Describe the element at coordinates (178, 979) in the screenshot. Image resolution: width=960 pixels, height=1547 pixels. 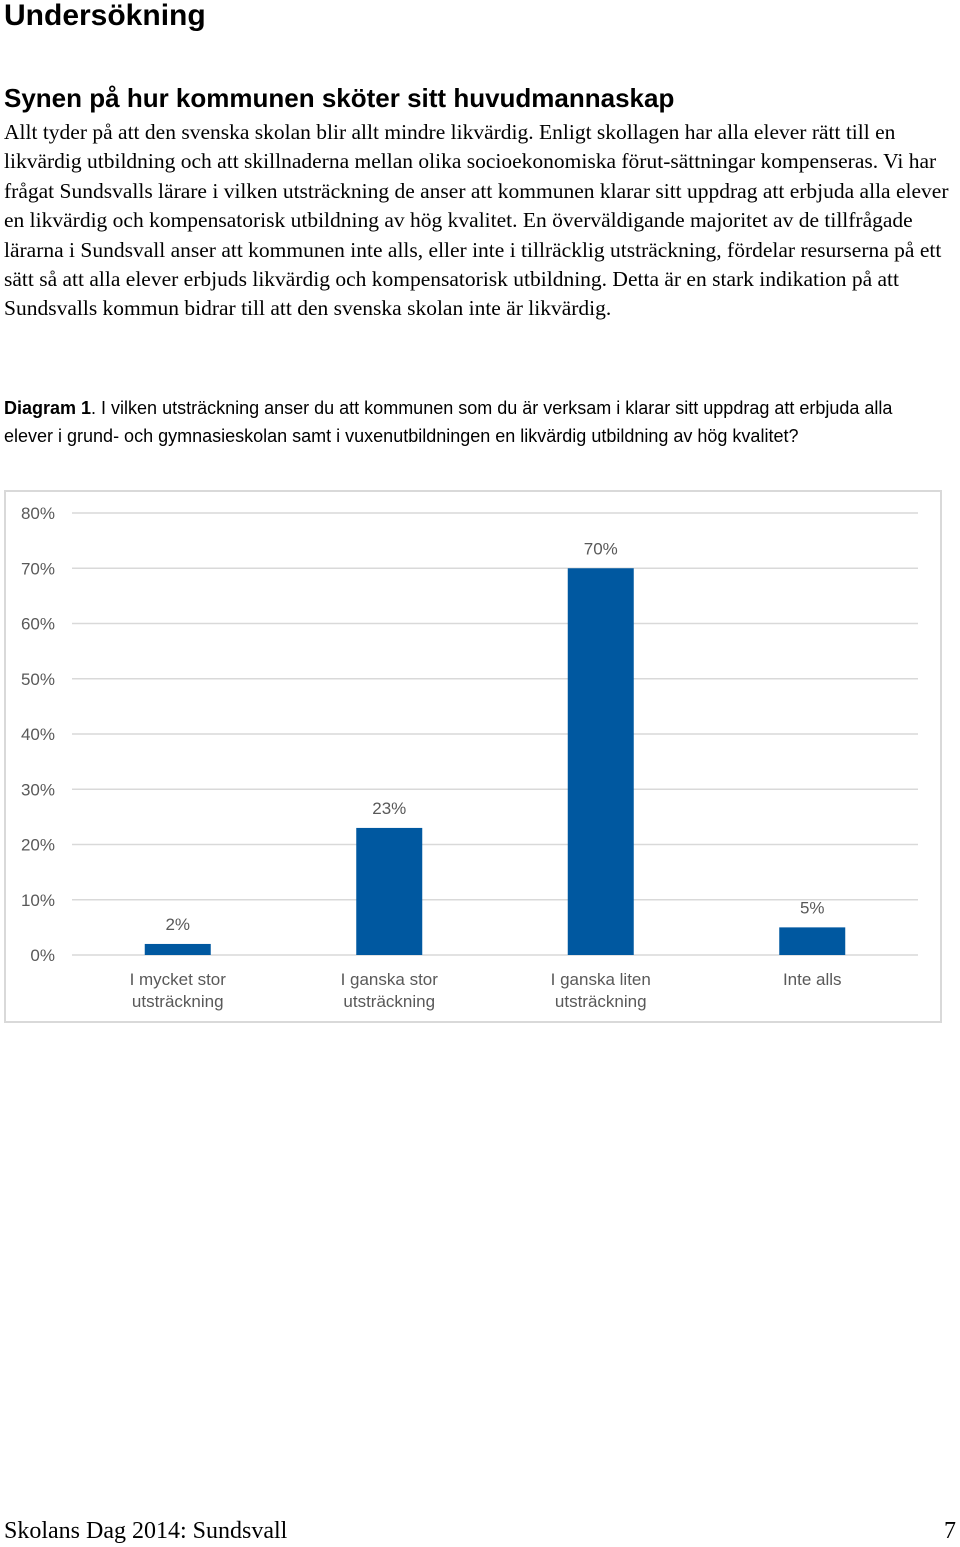
I see `x-tick-label: I mycket stor` at that location.